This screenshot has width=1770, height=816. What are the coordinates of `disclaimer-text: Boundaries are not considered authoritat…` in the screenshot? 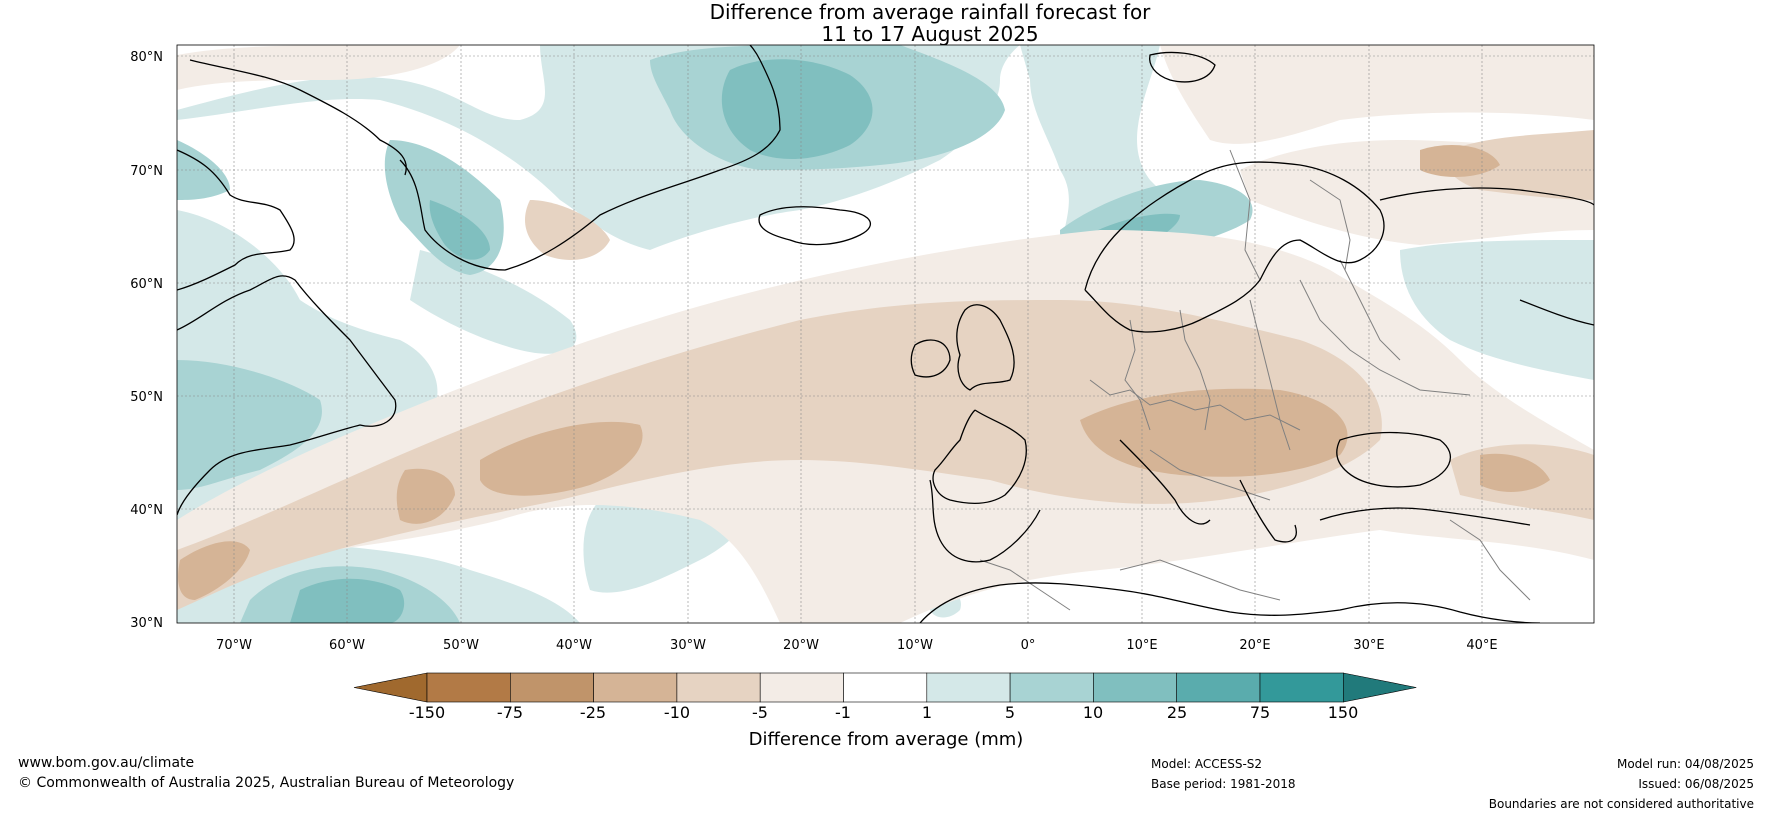 It's located at (1621, 804).